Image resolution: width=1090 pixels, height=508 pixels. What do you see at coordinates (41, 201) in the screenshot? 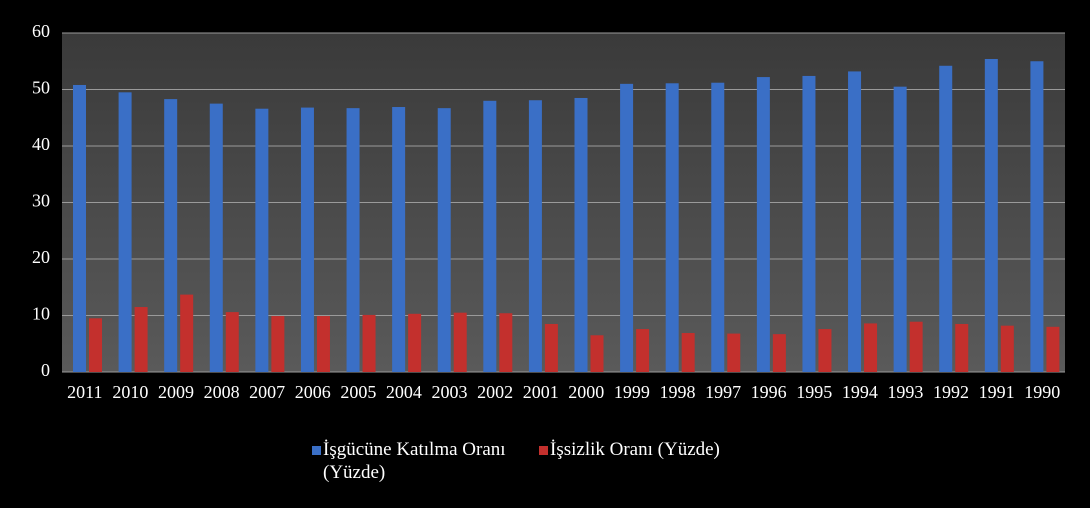
I see `y-tick-label: 30` at bounding box center [41, 201].